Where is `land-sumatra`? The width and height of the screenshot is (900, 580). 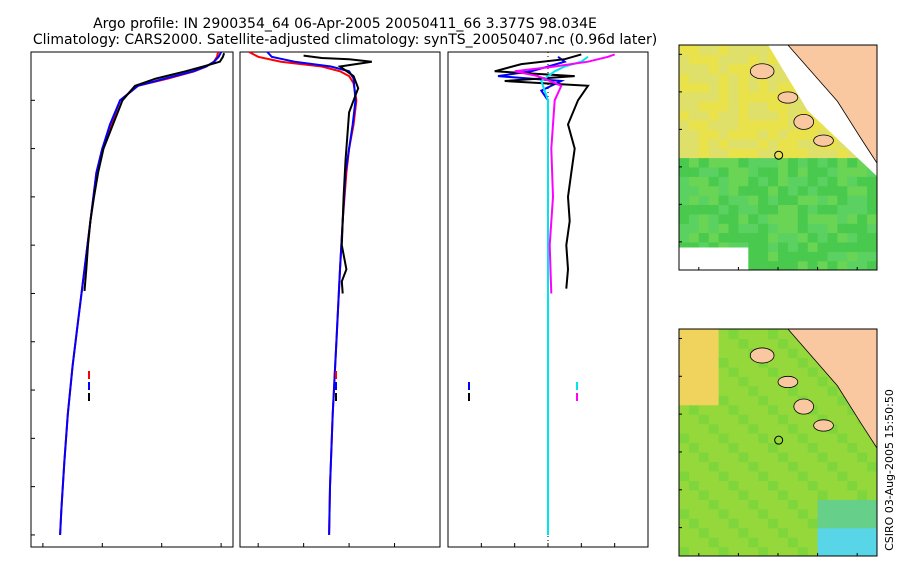
land-sumatra is located at coordinates (832, 389).